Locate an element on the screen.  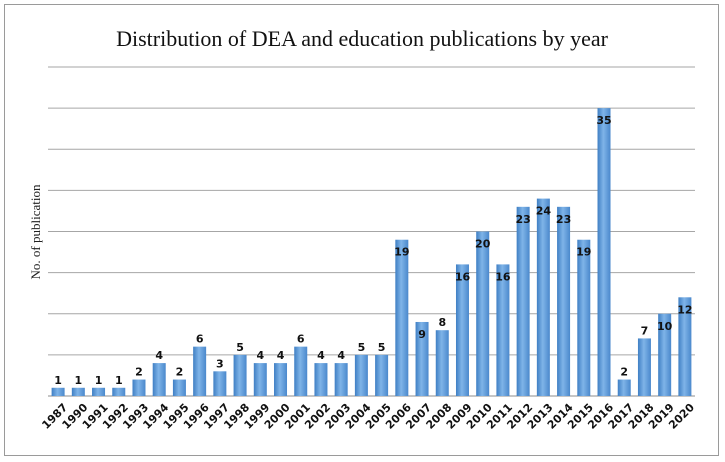
data-label-1999: 4 is located at coordinates (260, 355).